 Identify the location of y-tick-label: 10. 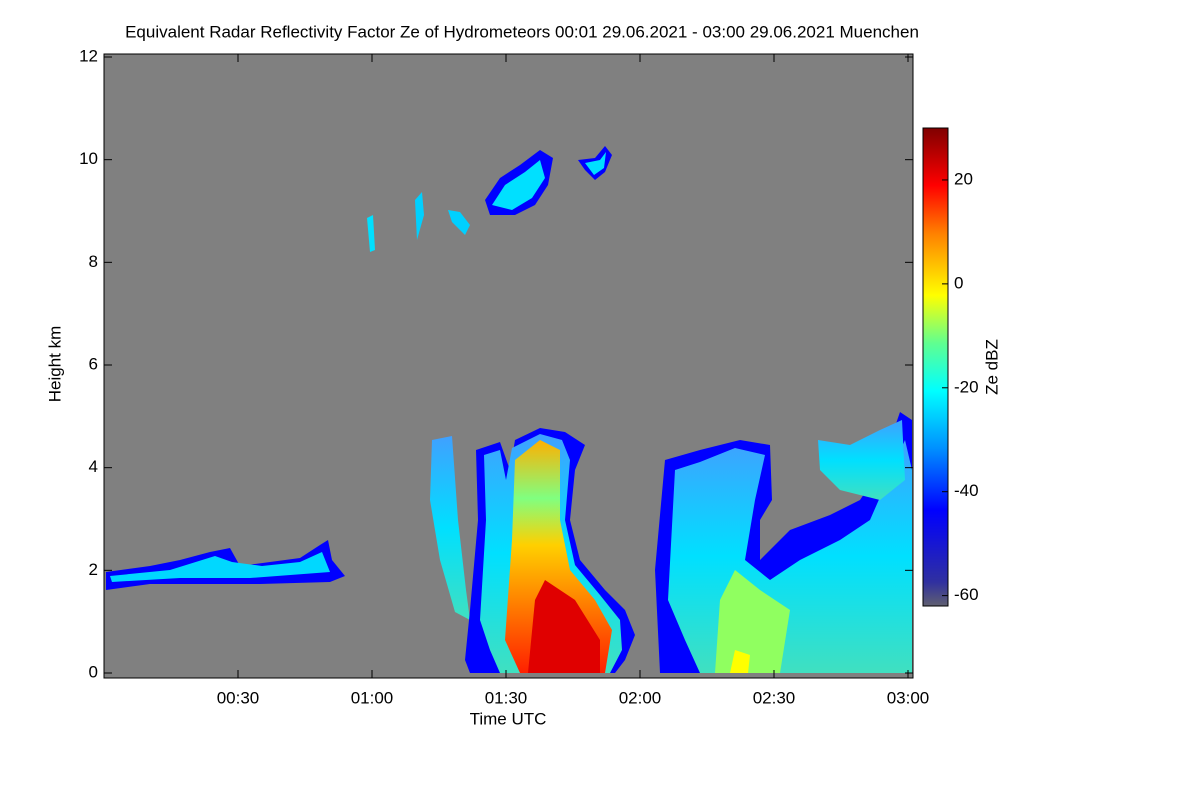
(88, 158).